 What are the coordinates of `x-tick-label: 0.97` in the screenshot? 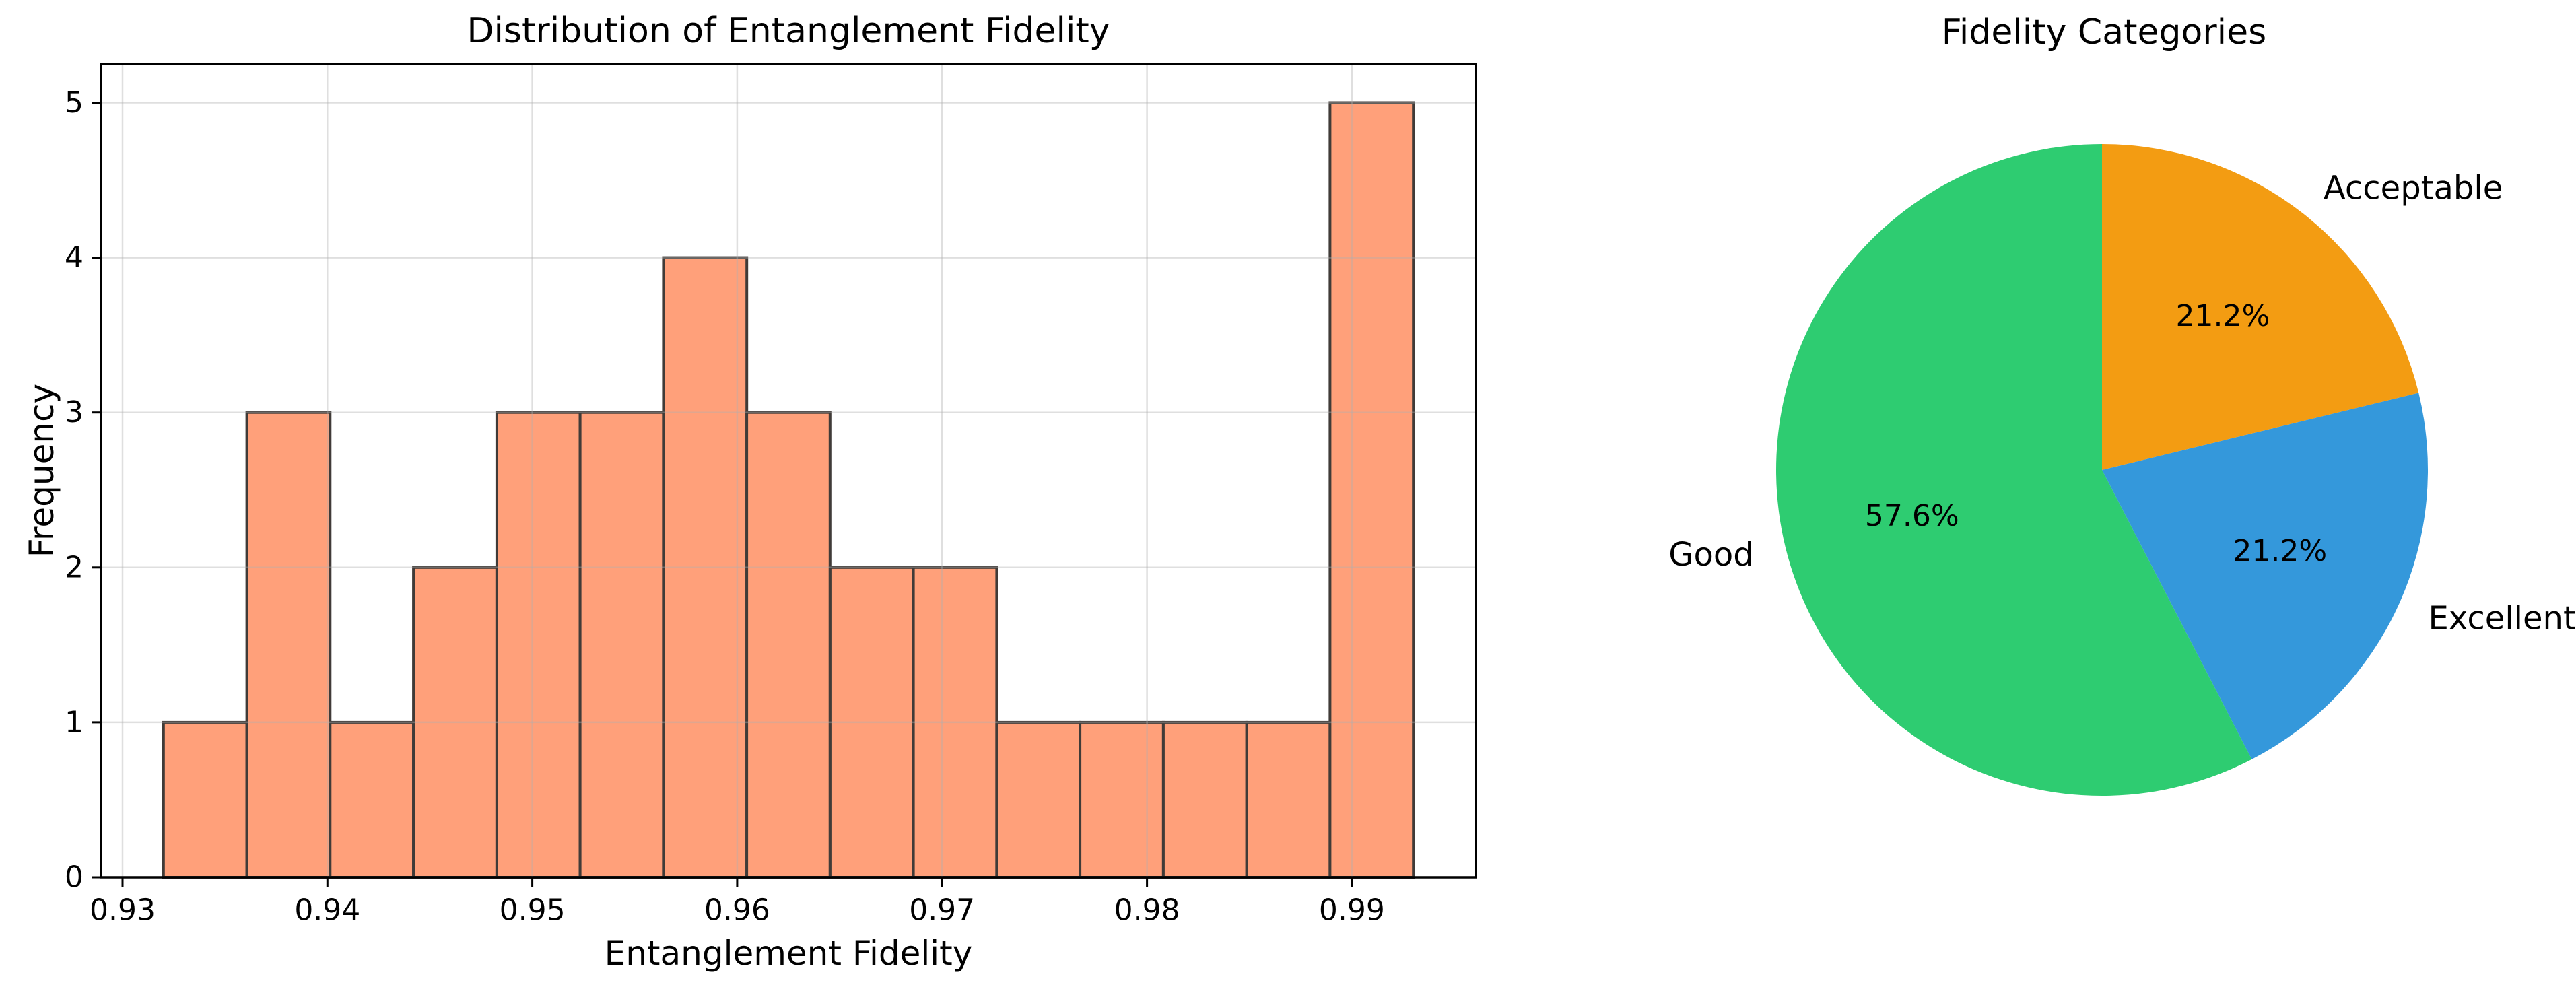 It's located at (942, 911).